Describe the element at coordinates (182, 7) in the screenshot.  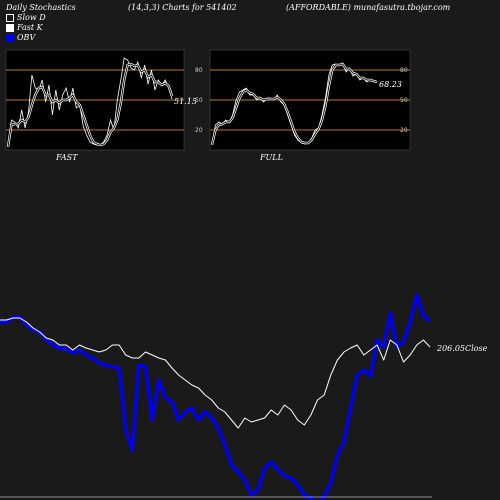
I see `chart-title: (14,3,3) Charts for 541402` at that location.